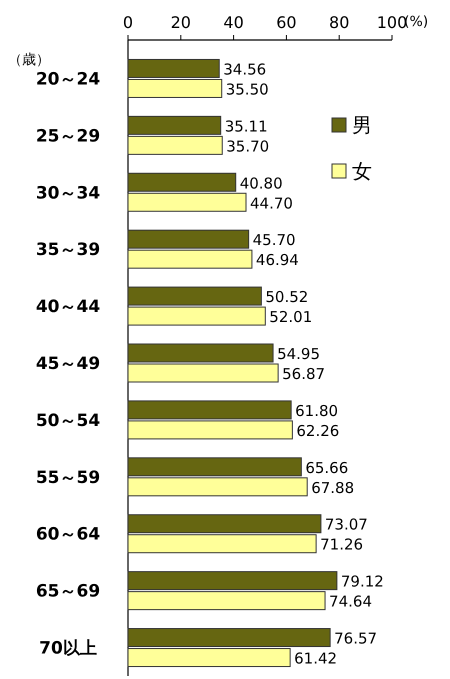  I want to click on data-label: 79.12, so click(362, 581).